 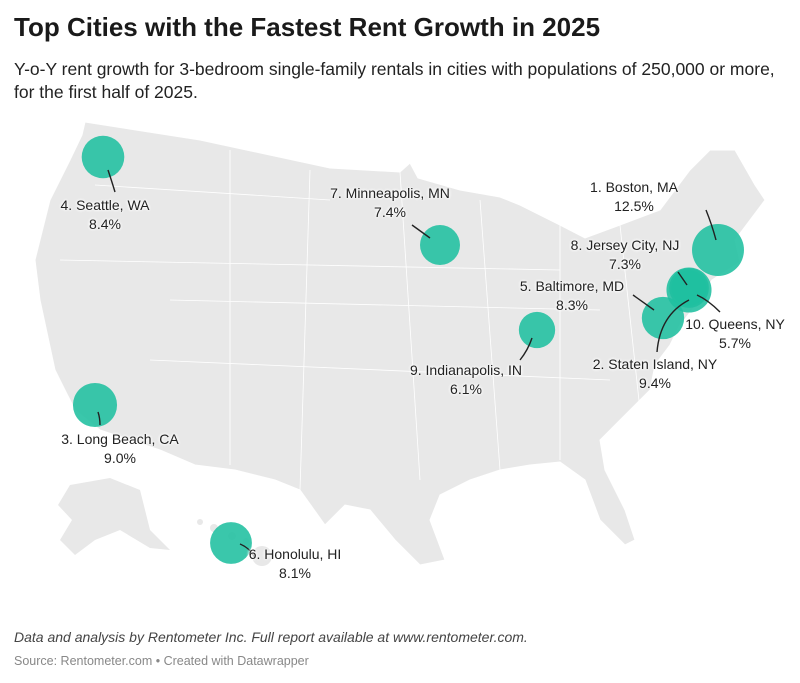 What do you see at coordinates (105, 215) in the screenshot?
I see `city-label: 4. Seattle, WA 8.4%` at bounding box center [105, 215].